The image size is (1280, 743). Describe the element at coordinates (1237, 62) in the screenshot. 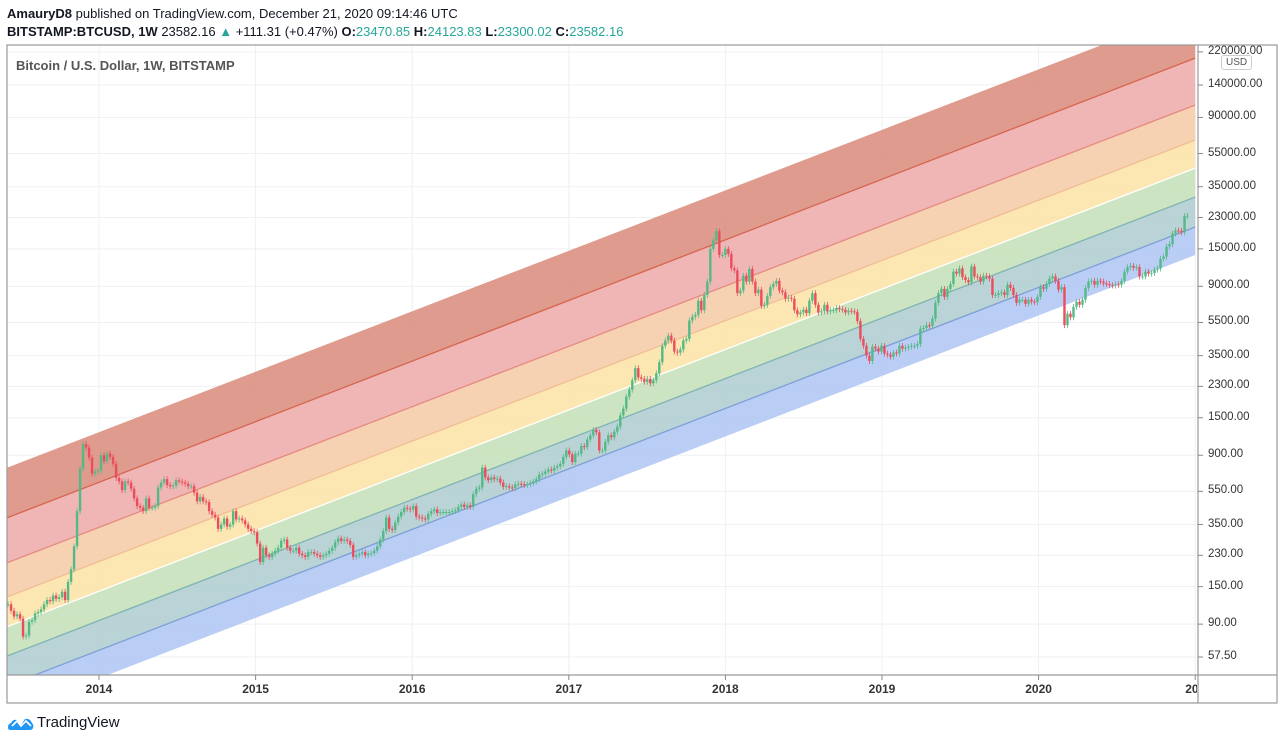

I see `currency-label: USD` at that location.